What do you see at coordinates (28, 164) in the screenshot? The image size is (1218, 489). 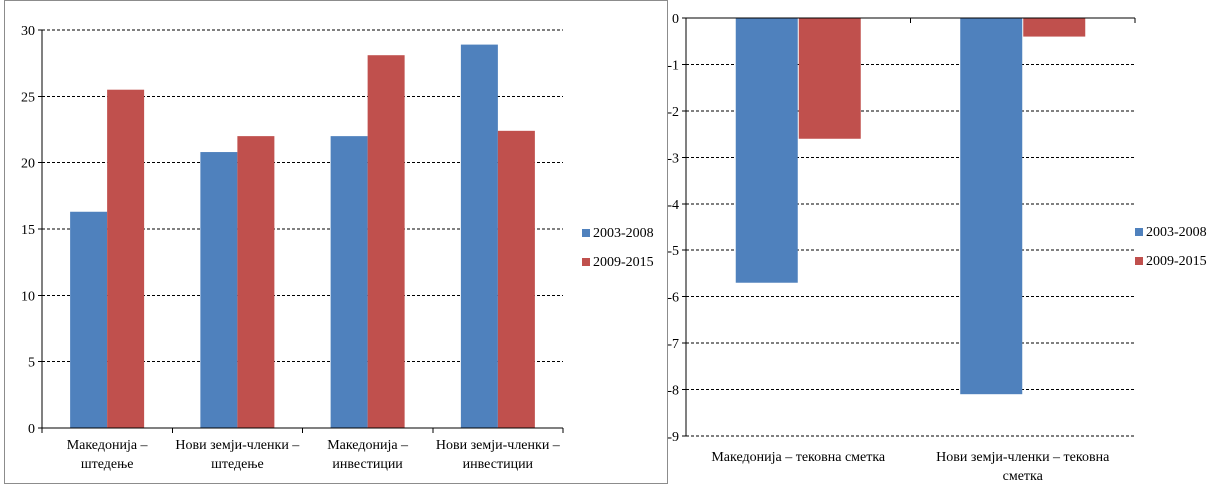 I see `chart1-y-tick-label: 20` at bounding box center [28, 164].